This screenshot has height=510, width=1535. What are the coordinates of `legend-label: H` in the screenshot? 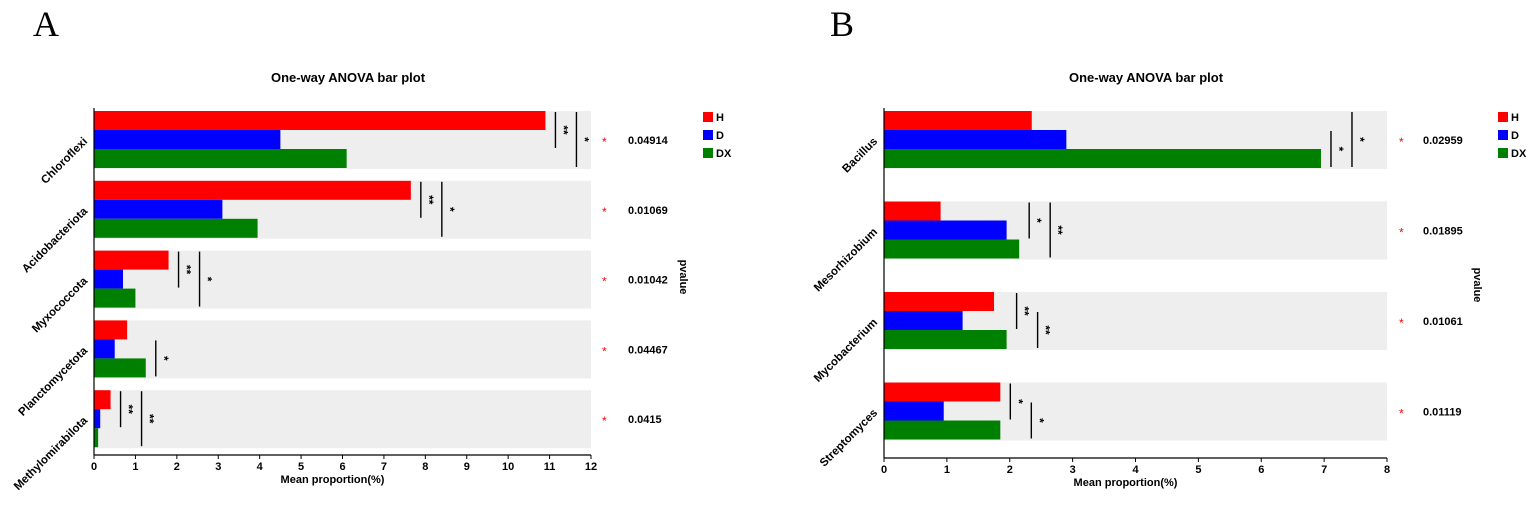 It's located at (1515, 118).